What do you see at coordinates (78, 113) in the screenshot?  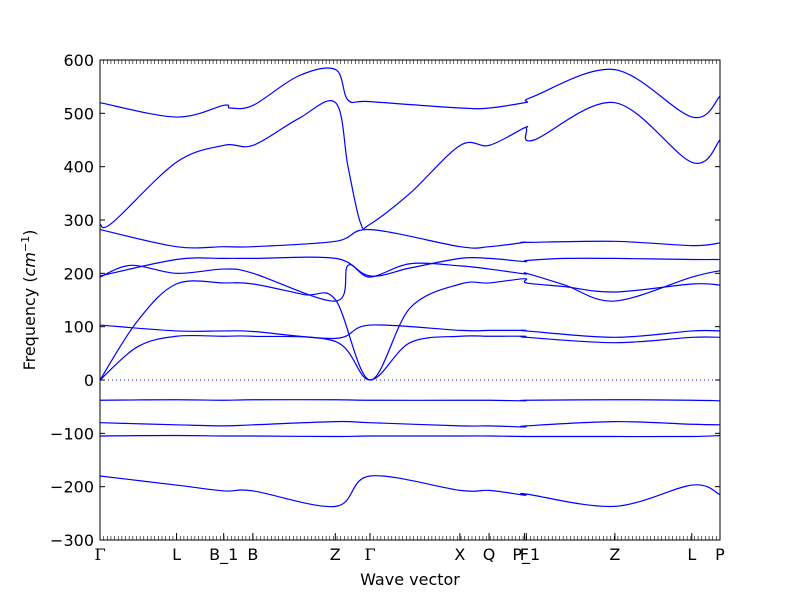 I see `y-tick-label: 500` at bounding box center [78, 113].